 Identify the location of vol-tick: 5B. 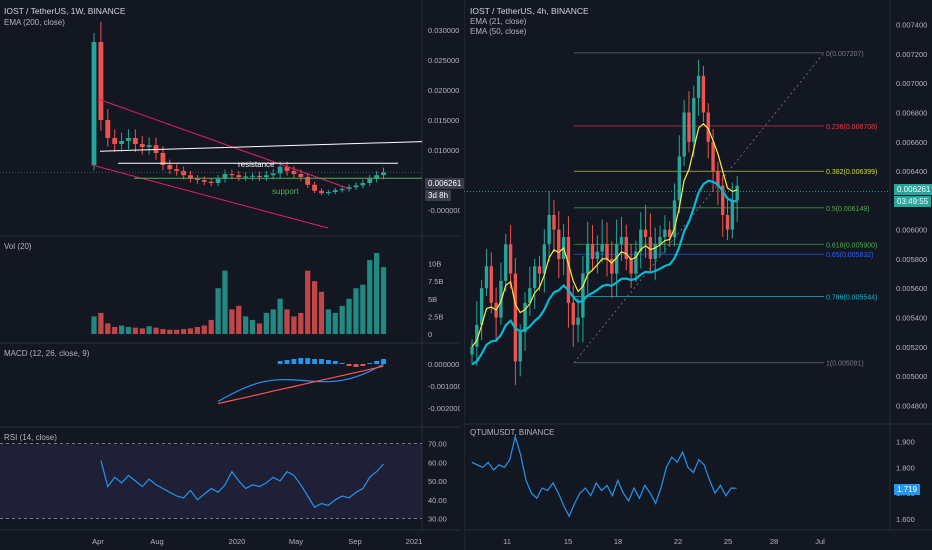
(432, 299).